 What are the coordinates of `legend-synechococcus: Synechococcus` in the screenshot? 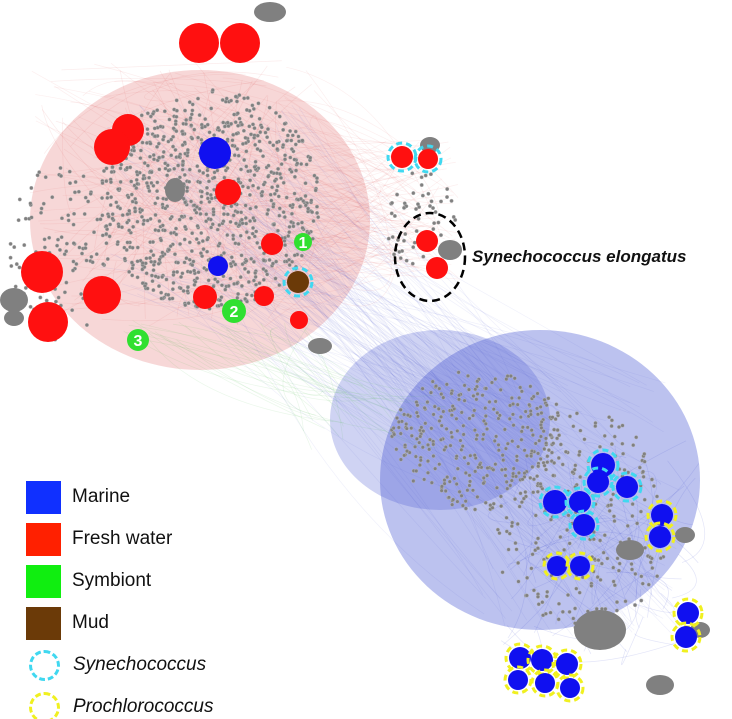 It's located at (119, 665).